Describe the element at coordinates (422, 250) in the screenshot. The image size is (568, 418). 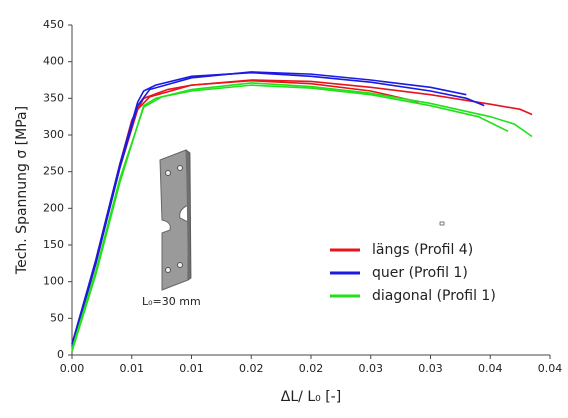
I see `legend-label: längs (Profil 4)` at that location.